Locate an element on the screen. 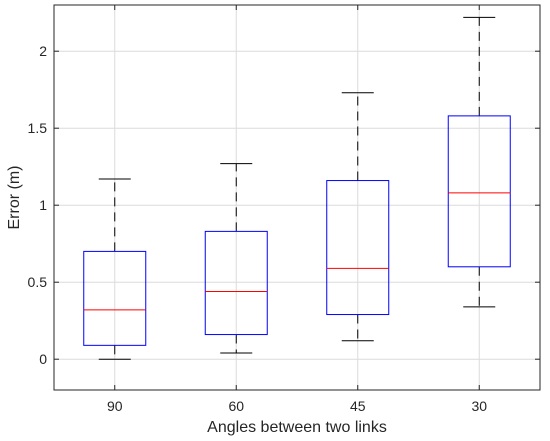 The image size is (550, 441). y-axis-label: Error (m) is located at coordinates (14, 198).